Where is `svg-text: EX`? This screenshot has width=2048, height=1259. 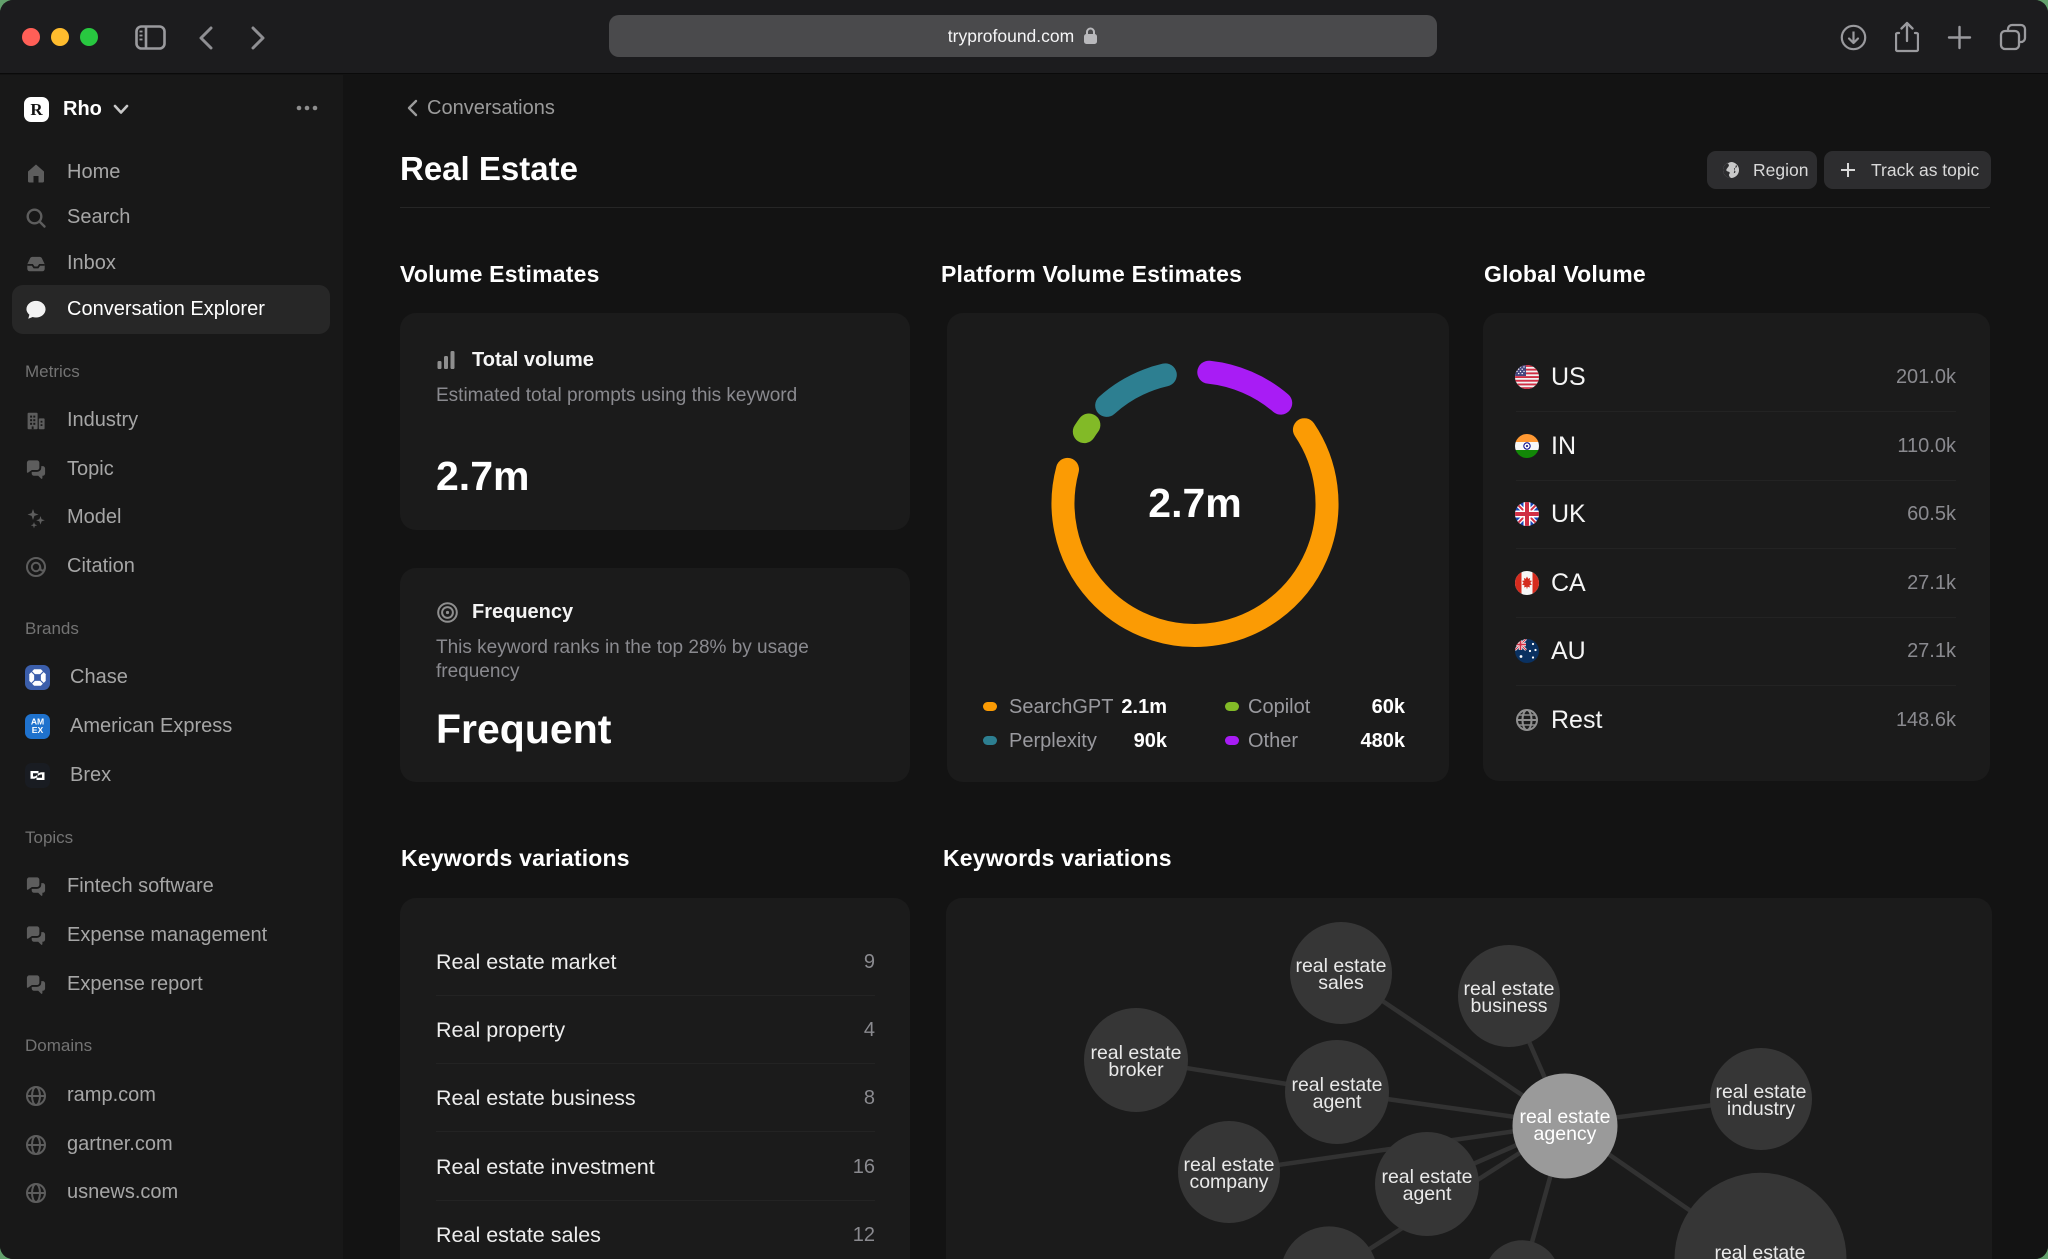 svg-text: EX is located at coordinates (38, 730).